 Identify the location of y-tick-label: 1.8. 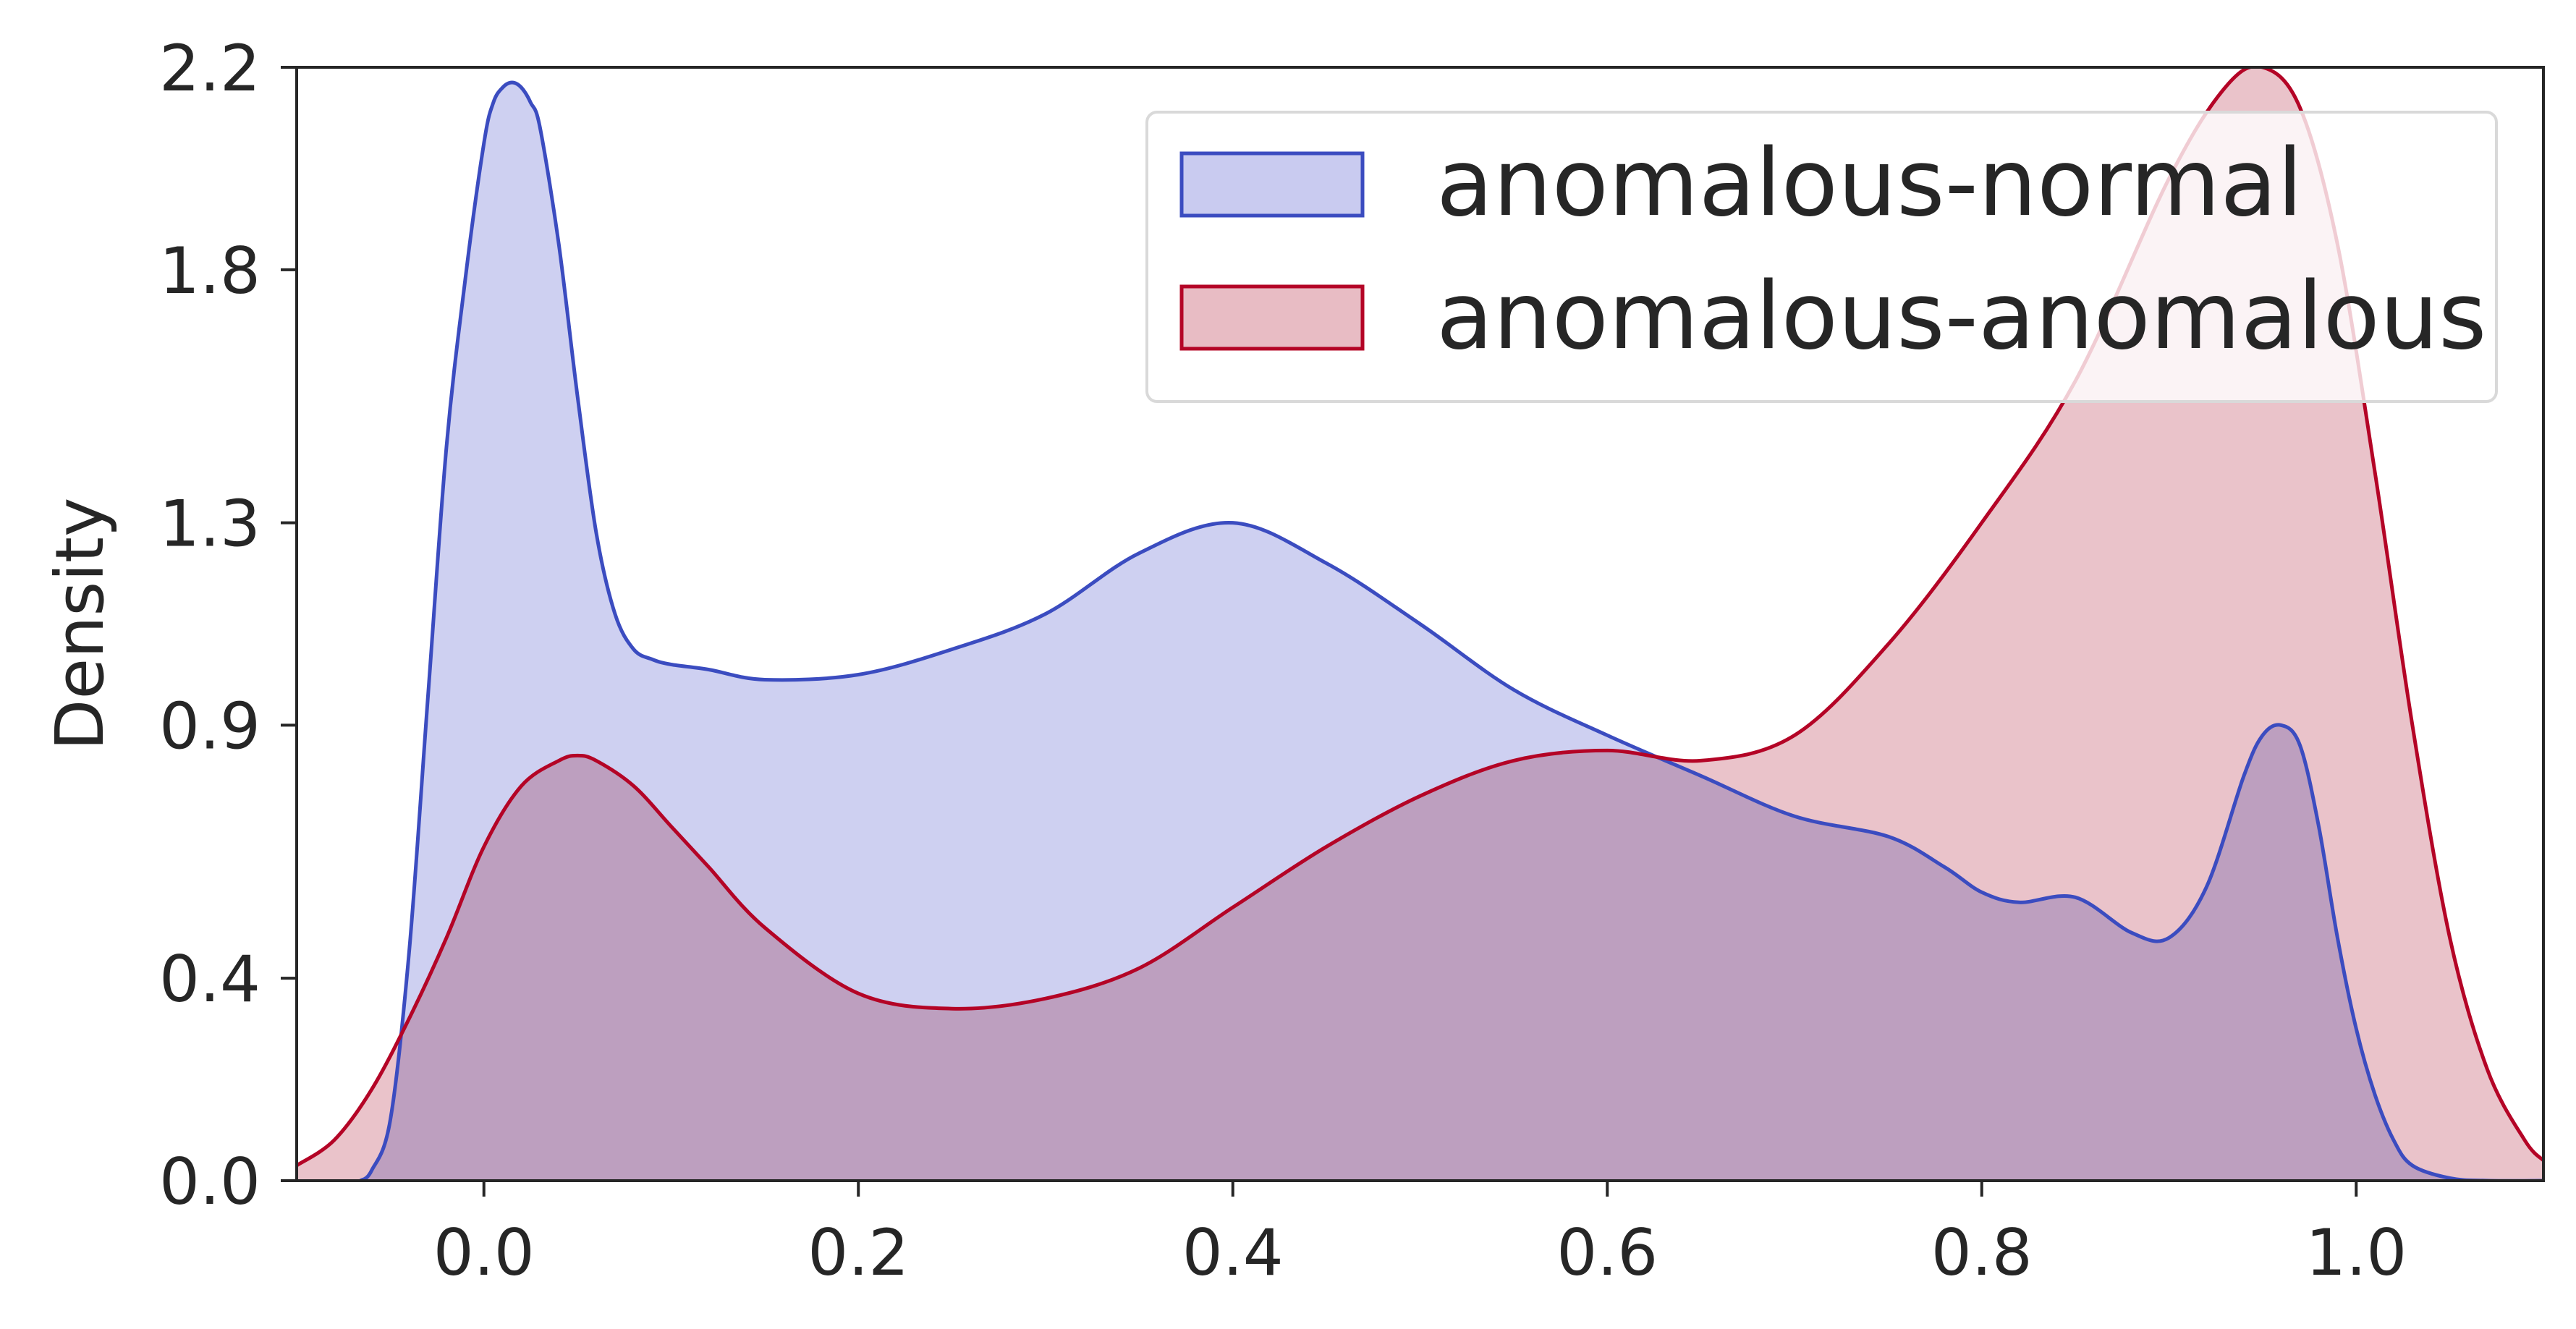
(209, 271).